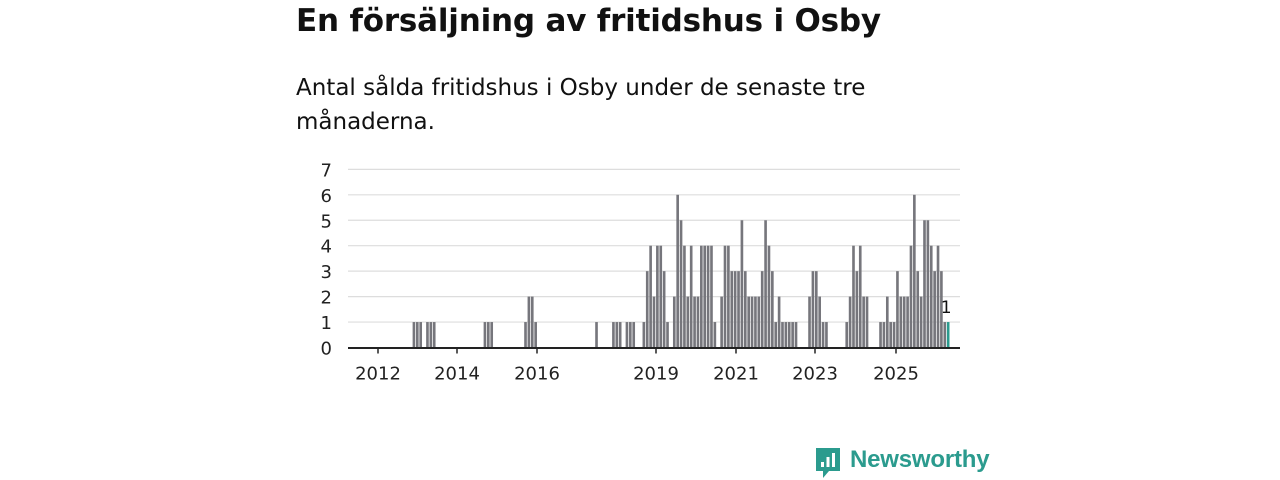 The width and height of the screenshot is (1280, 480). I want to click on y-tick-label: 2, so click(326, 298).